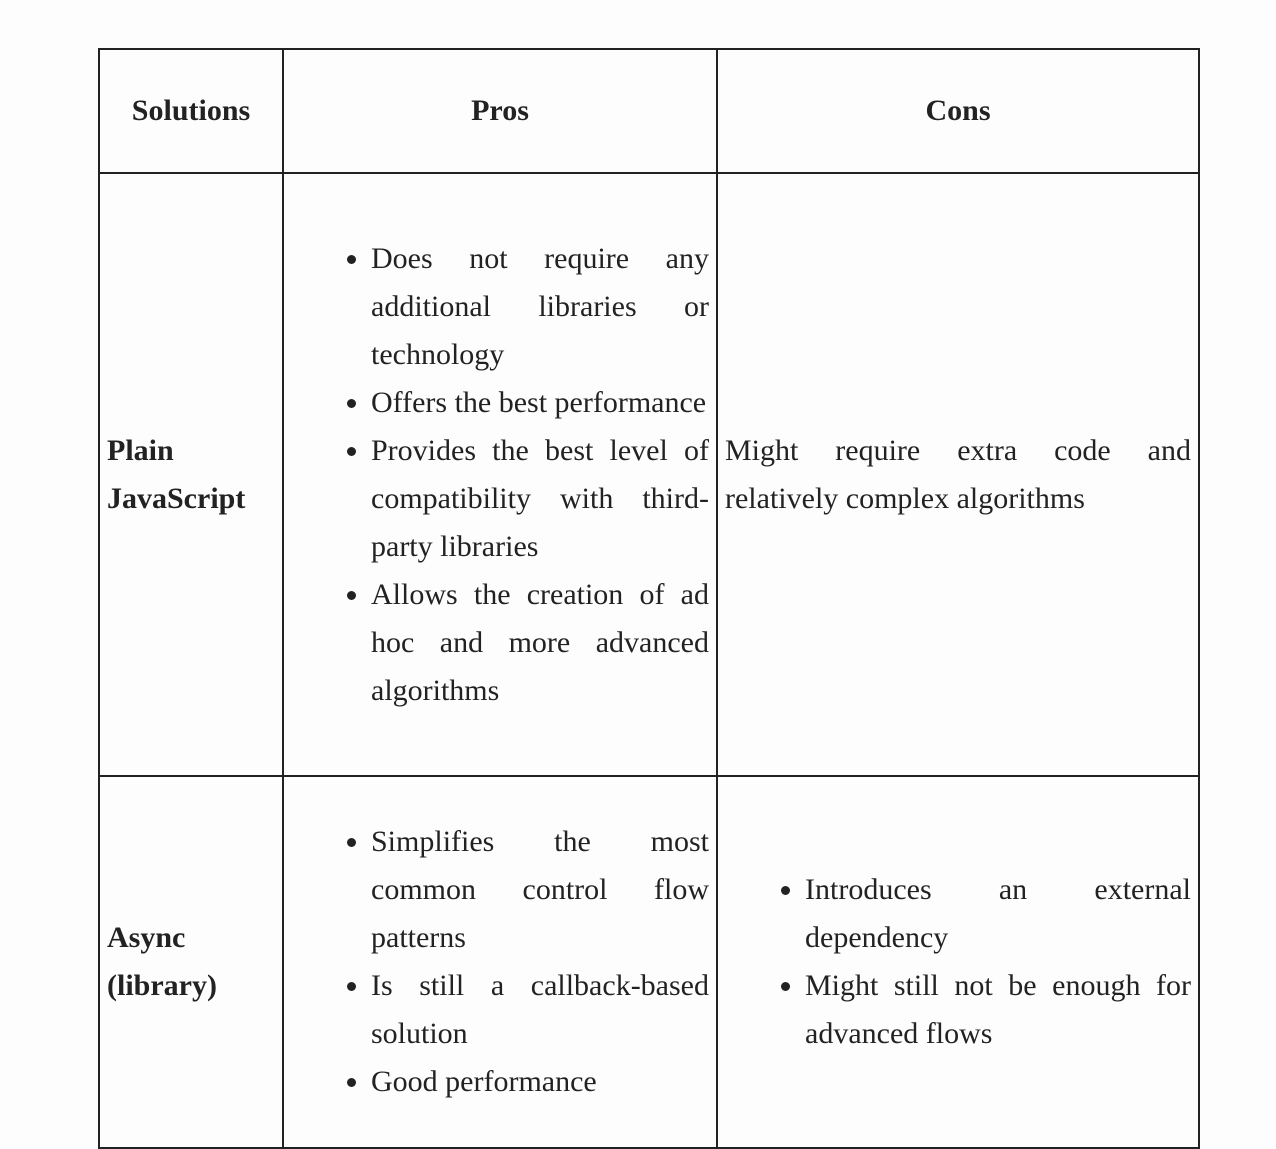  What do you see at coordinates (540, 403) in the screenshot?
I see `list-item: Offers the best performance` at bounding box center [540, 403].